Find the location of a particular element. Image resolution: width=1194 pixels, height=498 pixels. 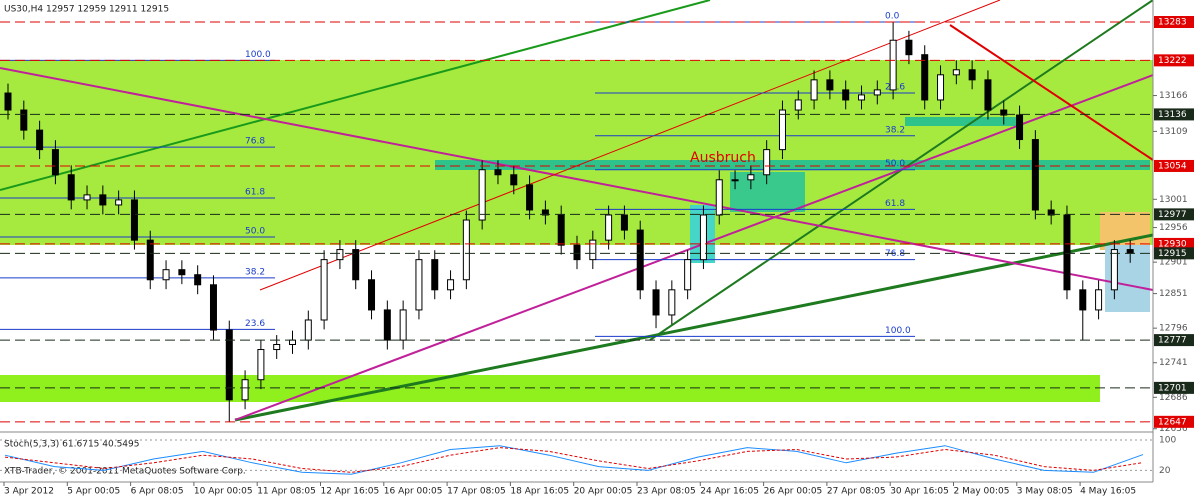

x-tick-label: 23 Apr 08:05 is located at coordinates (666, 492).